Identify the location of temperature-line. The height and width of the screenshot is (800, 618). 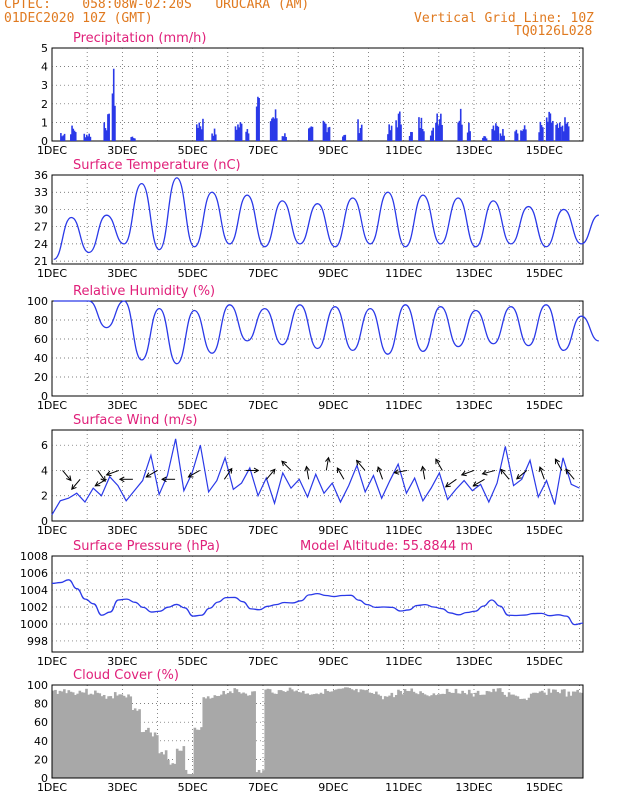
(326, 219).